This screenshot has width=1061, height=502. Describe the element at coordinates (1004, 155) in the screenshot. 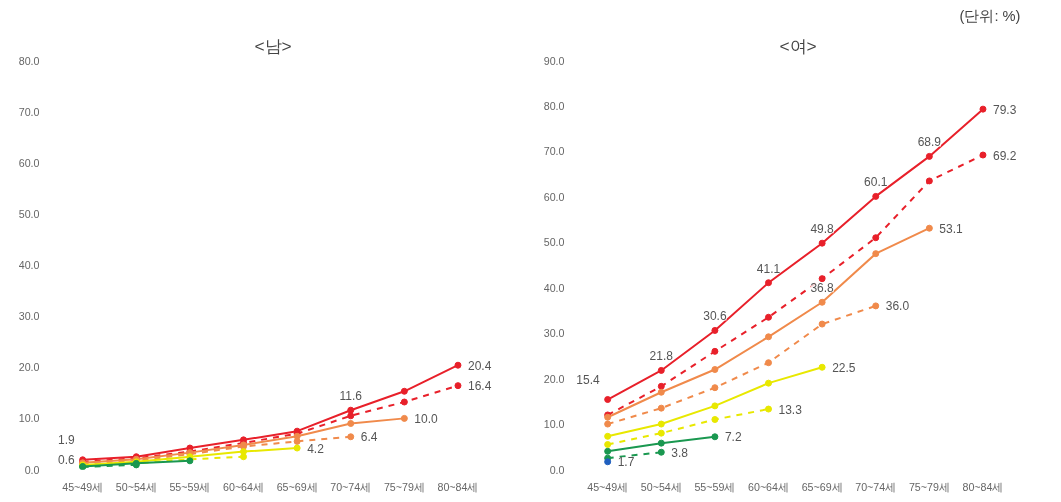

I see `data-label: 69.2` at that location.